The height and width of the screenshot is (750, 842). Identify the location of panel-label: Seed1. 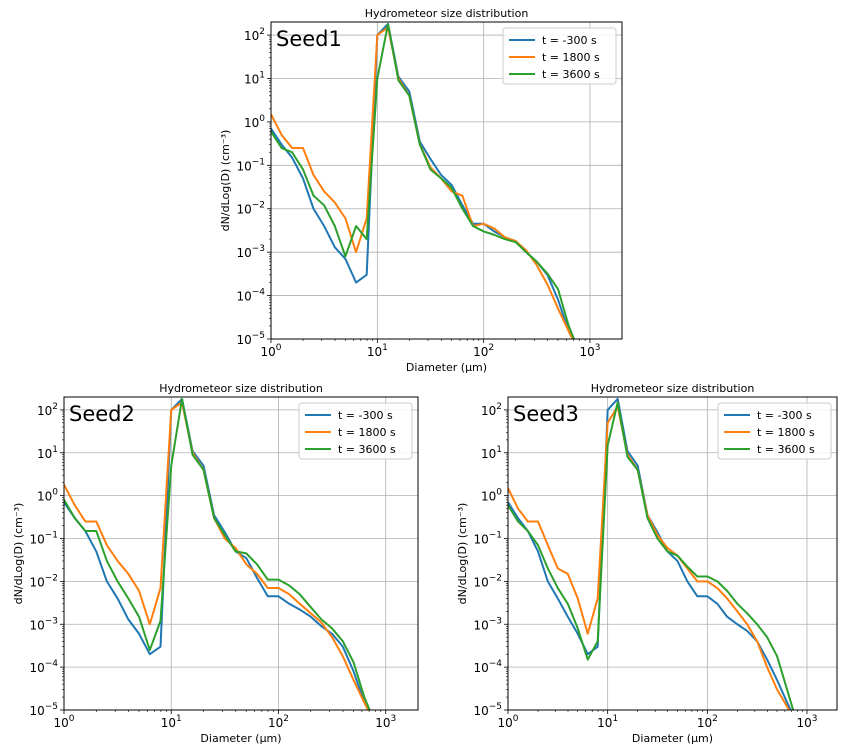
(309, 39).